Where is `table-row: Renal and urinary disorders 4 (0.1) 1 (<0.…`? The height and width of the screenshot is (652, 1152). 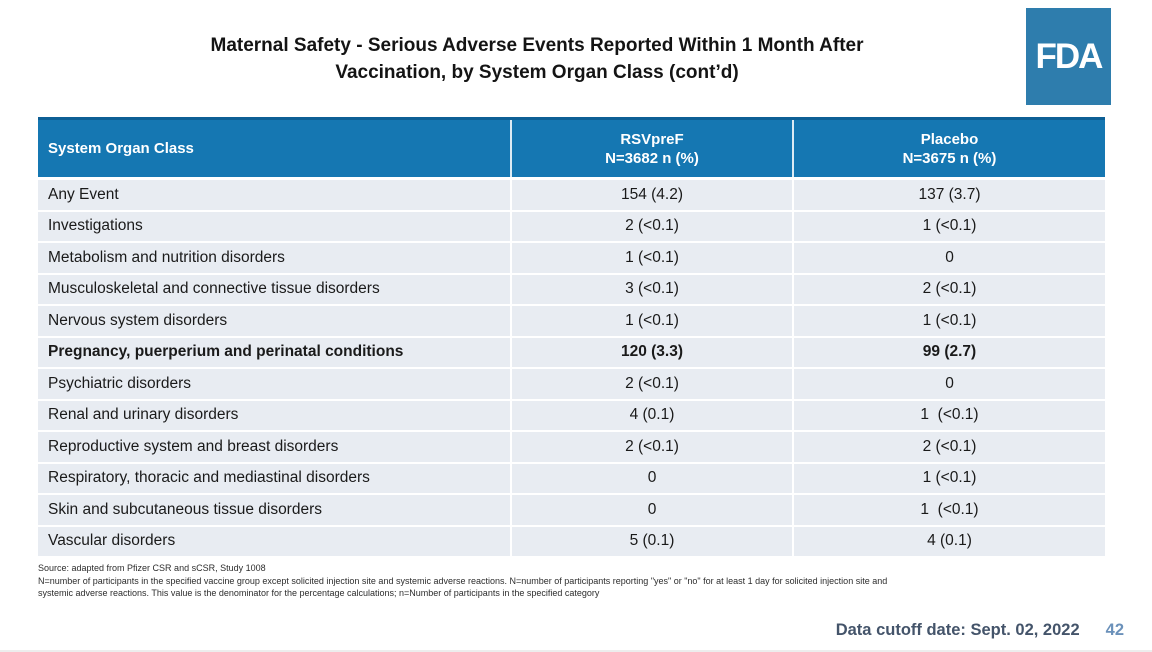 table-row: Renal and urinary disorders 4 (0.1) 1 (<0.… is located at coordinates (571, 416).